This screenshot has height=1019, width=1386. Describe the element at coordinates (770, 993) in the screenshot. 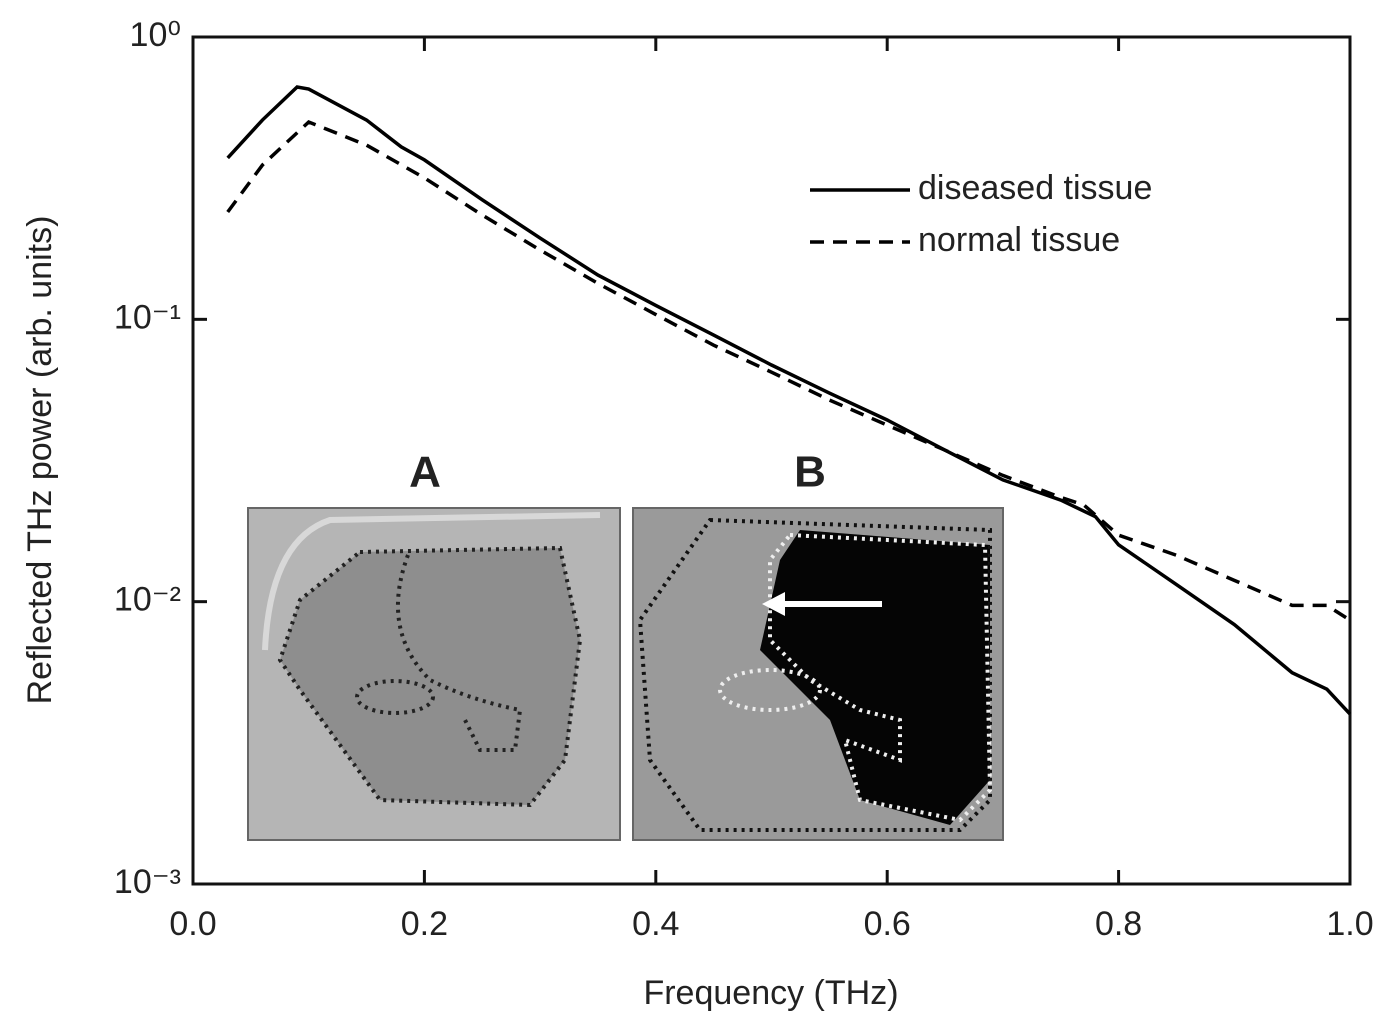

I see `x-axis-label: Frequency (THz)` at that location.